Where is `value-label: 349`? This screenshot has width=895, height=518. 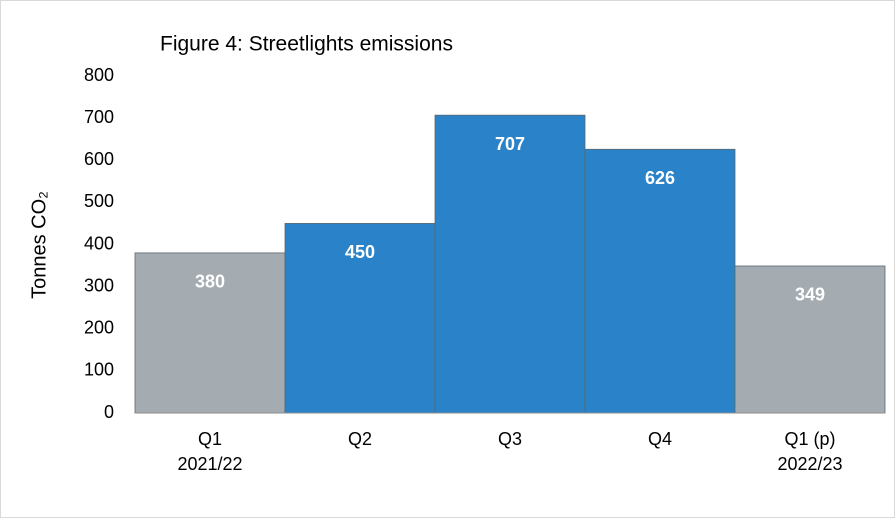
value-label: 349 is located at coordinates (810, 295).